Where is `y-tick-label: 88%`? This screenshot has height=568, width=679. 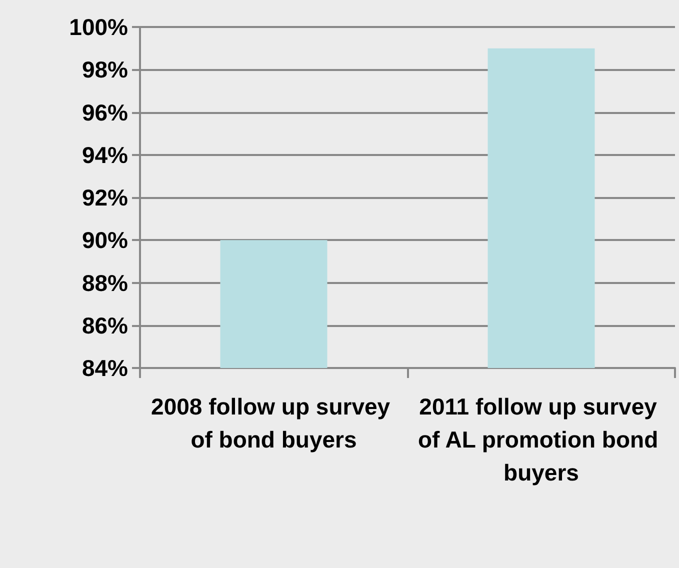
y-tick-label: 88% is located at coordinates (105, 283).